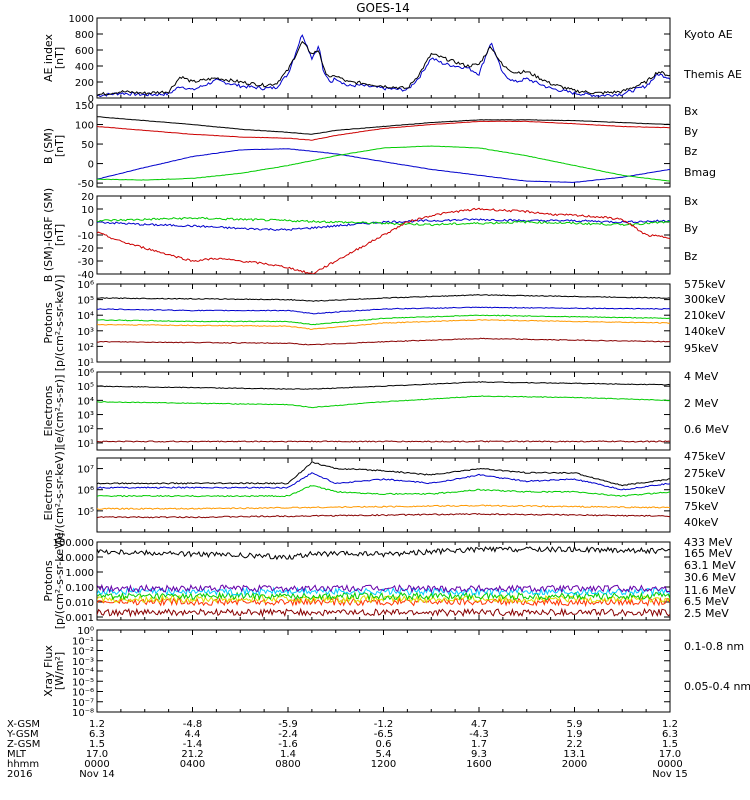  I want to click on legend-entry: 275keV, so click(705, 473).